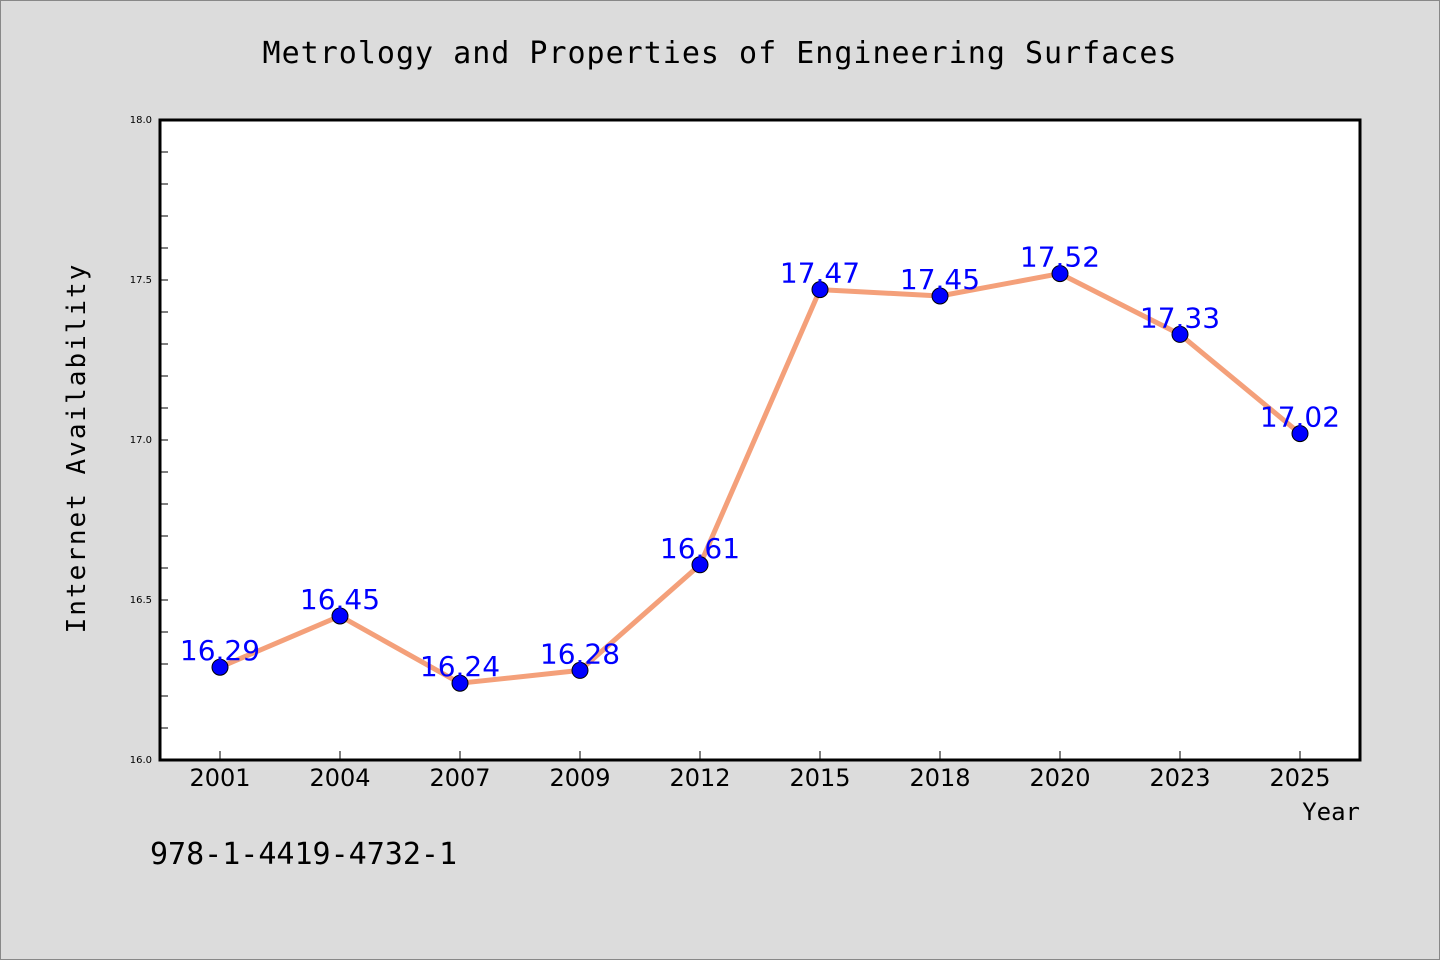  Describe the element at coordinates (220, 650) in the screenshot. I see `data-label: 16.29` at that location.